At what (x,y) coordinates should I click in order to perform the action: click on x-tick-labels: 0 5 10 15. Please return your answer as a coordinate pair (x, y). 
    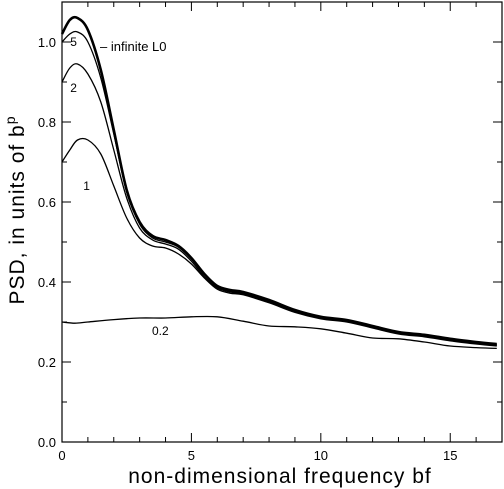
    Looking at the image, I should click on (257, 455).